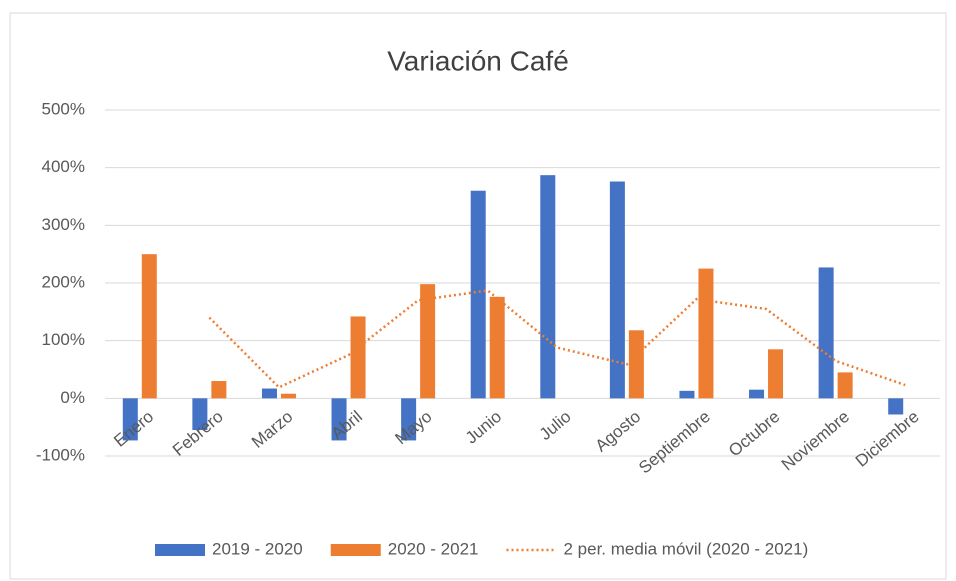 The image size is (956, 581). Describe the element at coordinates (63, 108) in the screenshot. I see `y-tick-label: 500%` at that location.